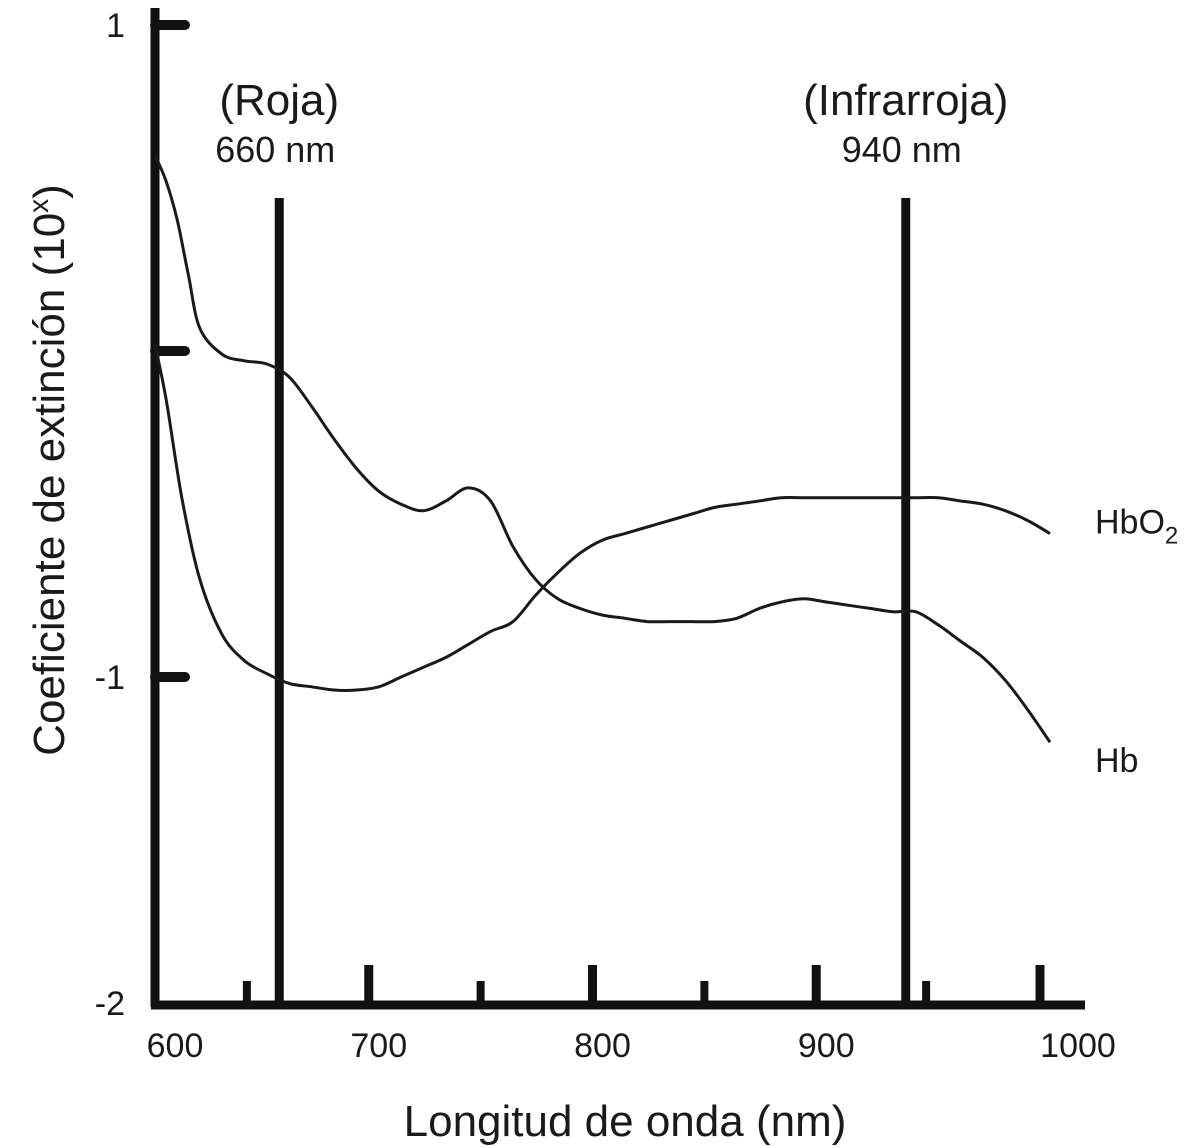 Image resolution: width=1194 pixels, height=1147 pixels. I want to click on y-axis-title-base: Coeficiente de extinción (10, so click(49, 484).